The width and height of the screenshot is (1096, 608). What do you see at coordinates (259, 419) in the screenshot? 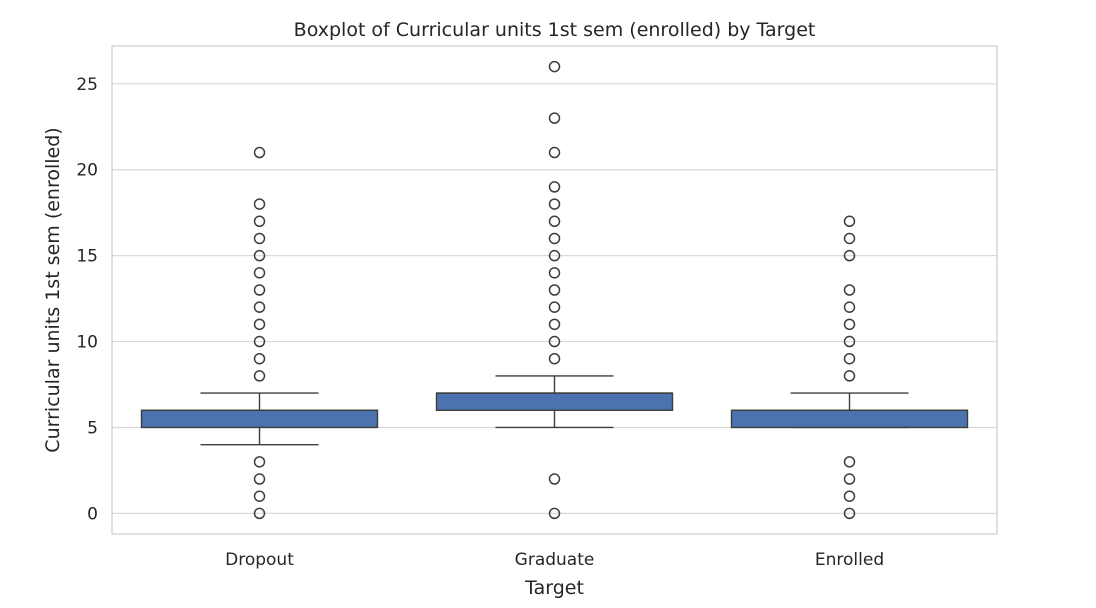
I see `box-dropout` at bounding box center [259, 419].